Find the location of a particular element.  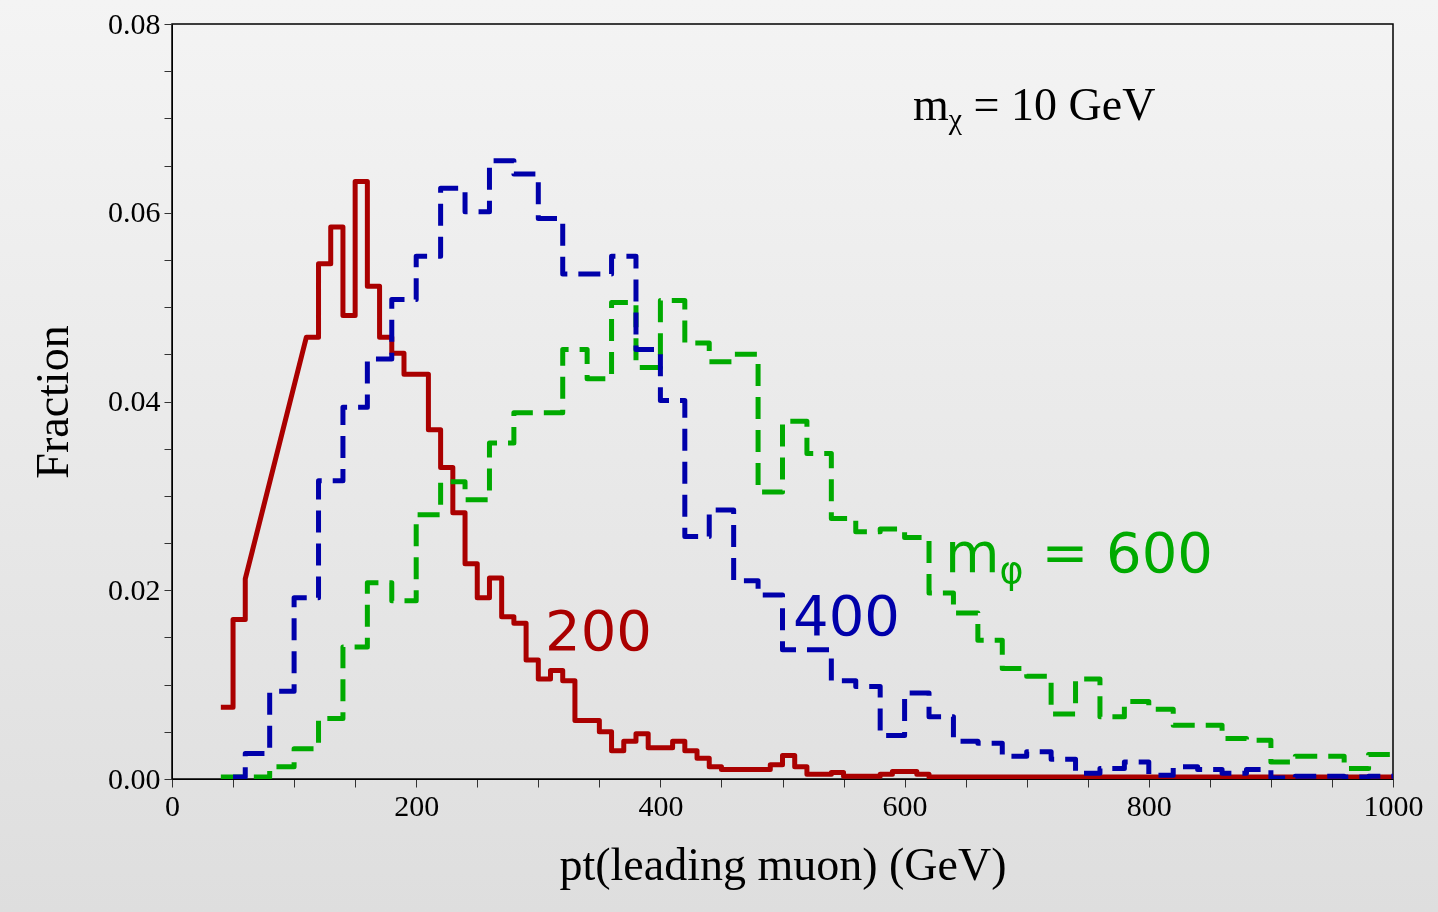

series-label: 400 is located at coordinates (846, 615).